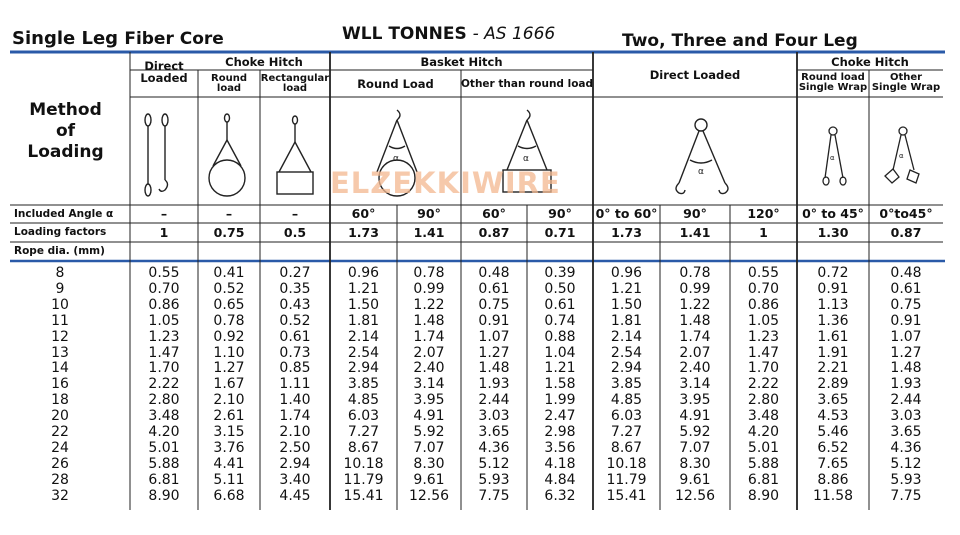 Image resolution: width=960 pixels, height=535 pixels. I want to click on wll-value-cell: 12.56, so click(429, 495).